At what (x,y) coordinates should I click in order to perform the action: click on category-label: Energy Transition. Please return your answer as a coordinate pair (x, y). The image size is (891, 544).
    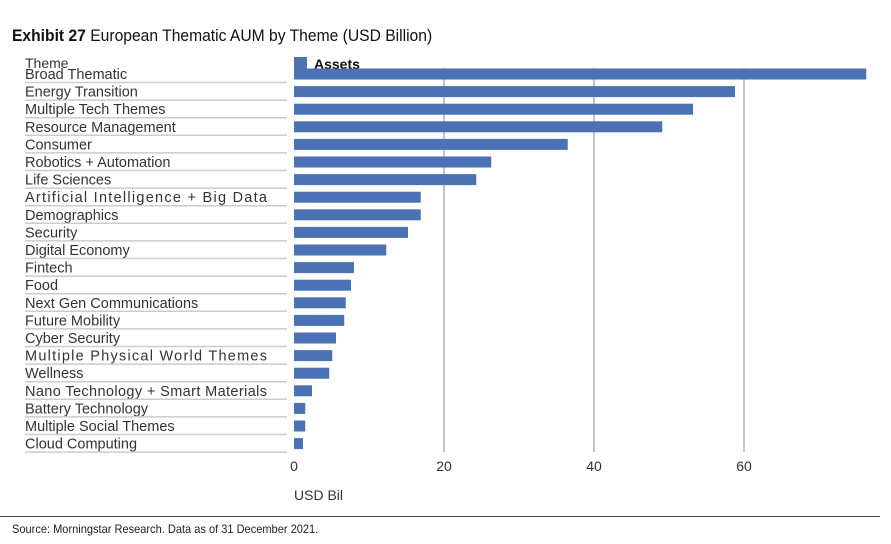
    Looking at the image, I should click on (81, 93).